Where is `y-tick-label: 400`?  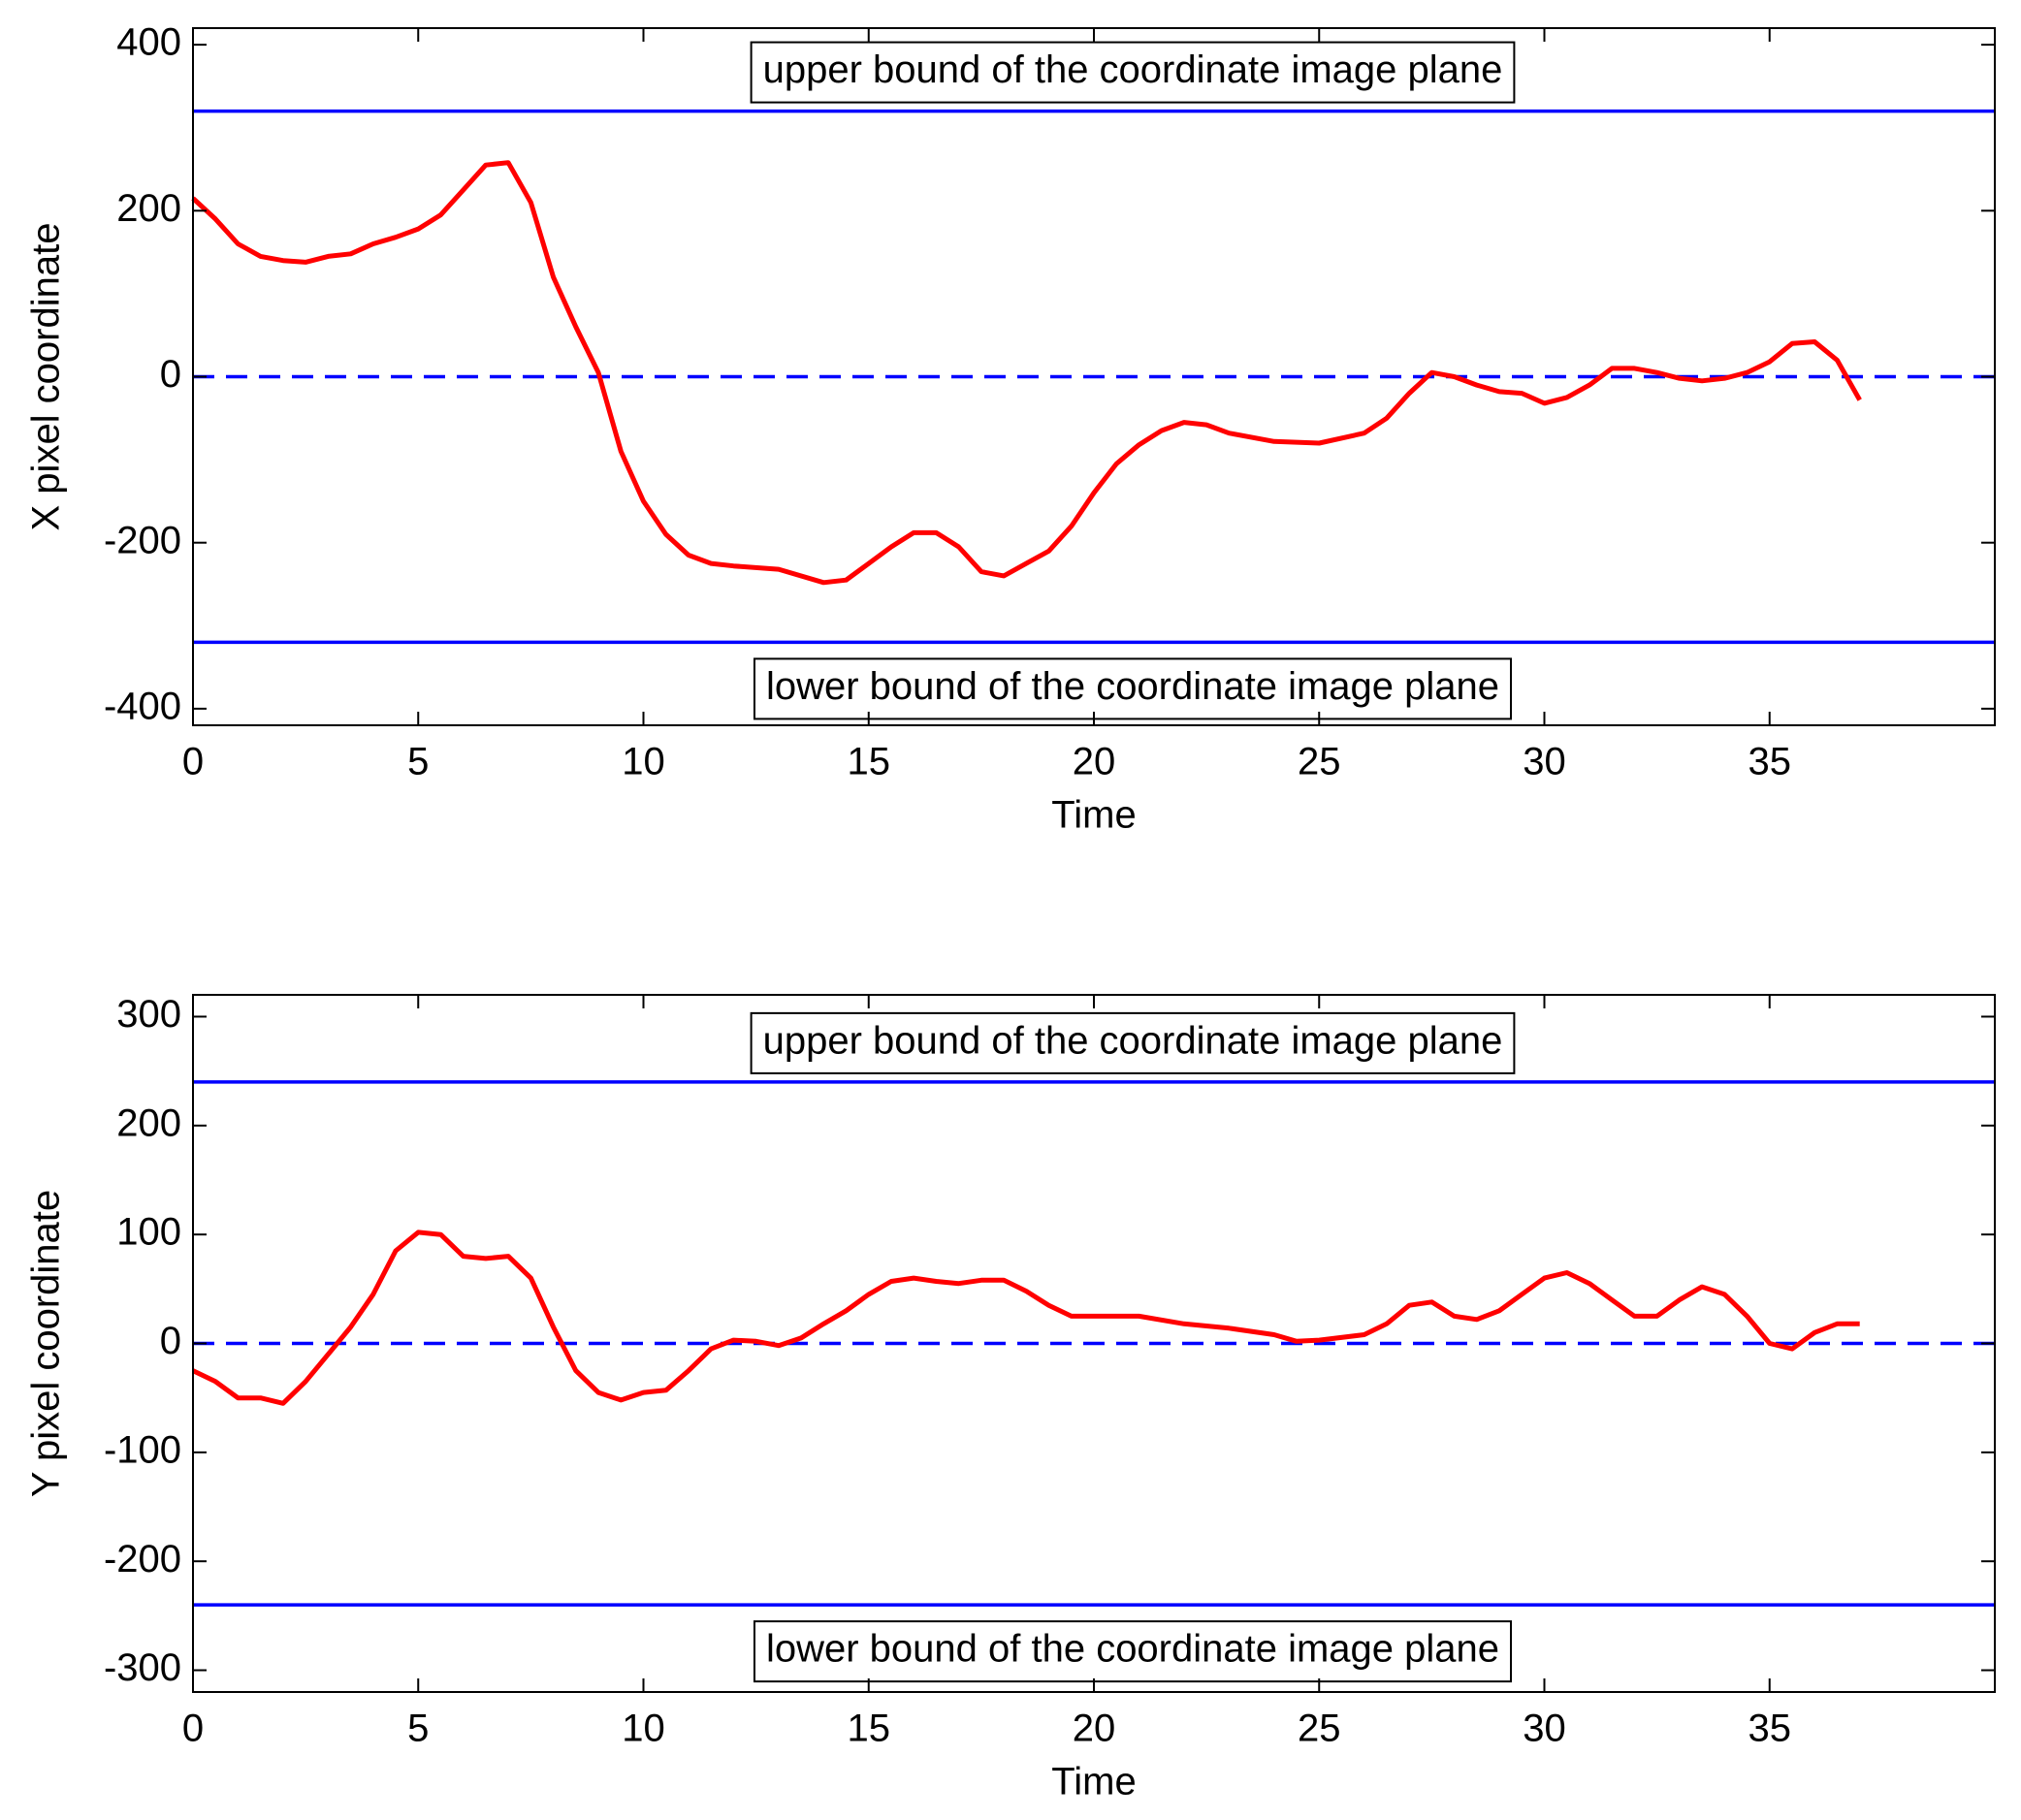 y-tick-label: 400 is located at coordinates (148, 43).